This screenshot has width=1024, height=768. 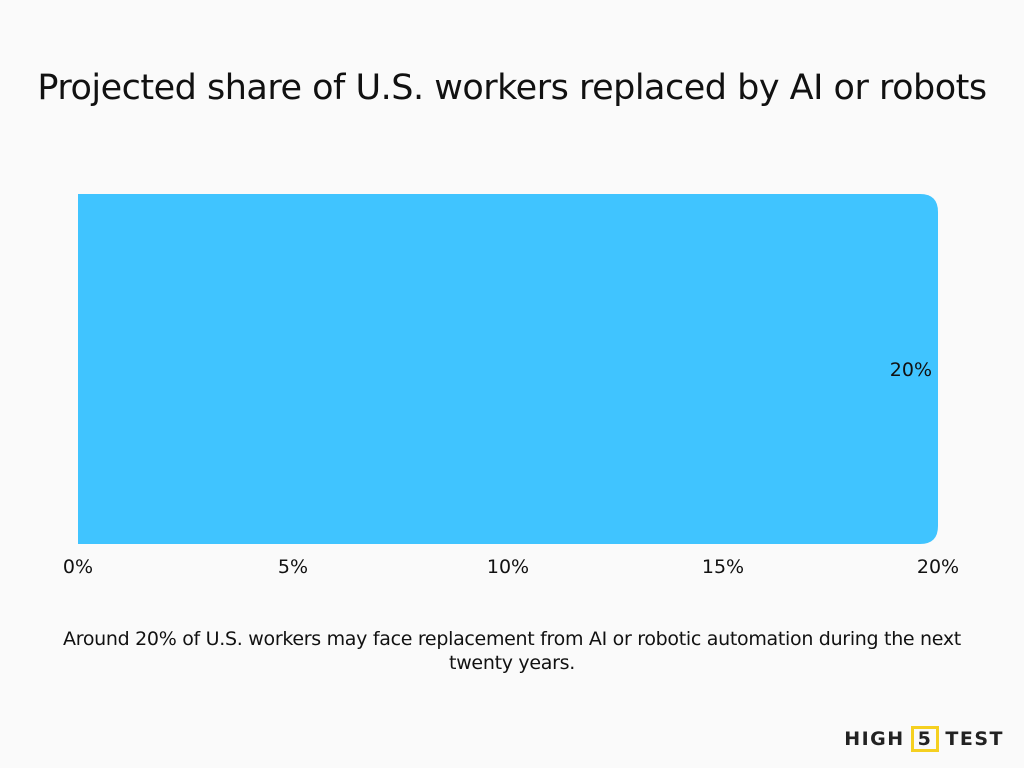 I want to click on logo-text-right: TEST, so click(x=974, y=739).